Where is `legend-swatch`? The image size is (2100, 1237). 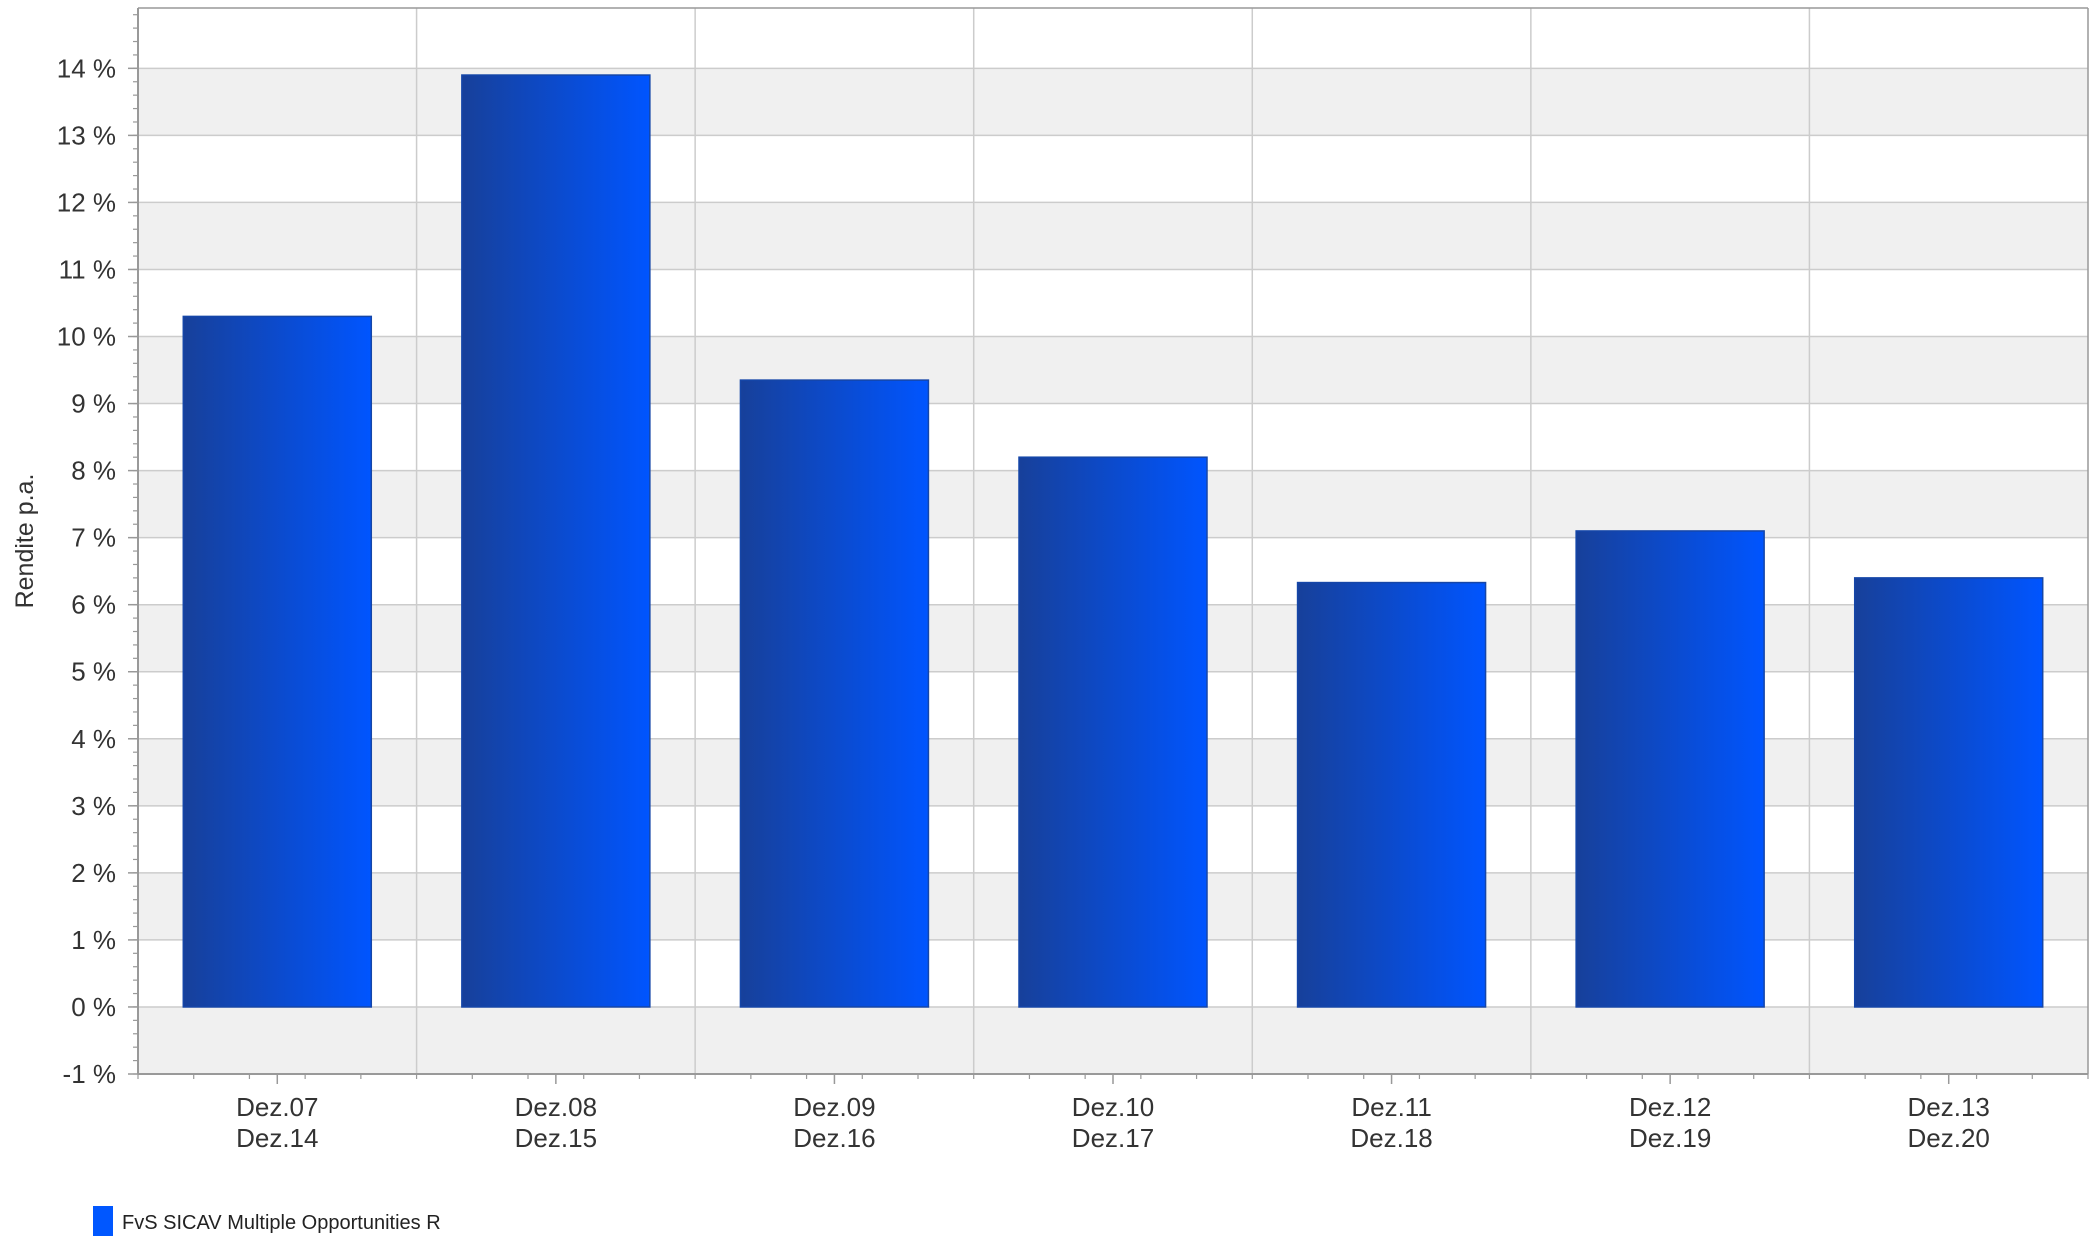 legend-swatch is located at coordinates (103, 1221).